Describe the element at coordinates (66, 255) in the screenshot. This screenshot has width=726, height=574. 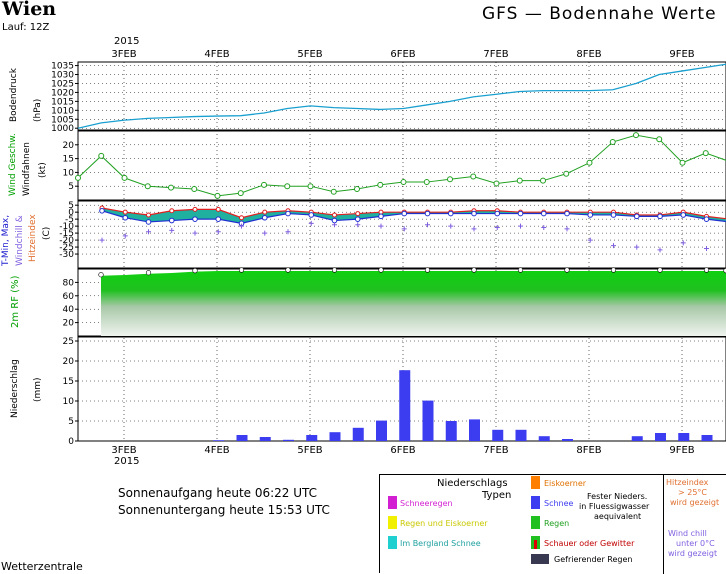
I see `temp-tick-label: -30` at that location.